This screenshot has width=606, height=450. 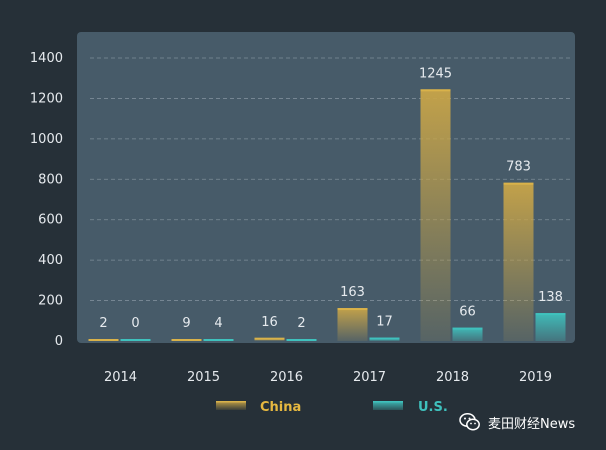 What do you see at coordinates (435, 73) in the screenshot?
I see `data-label: 1245` at bounding box center [435, 73].